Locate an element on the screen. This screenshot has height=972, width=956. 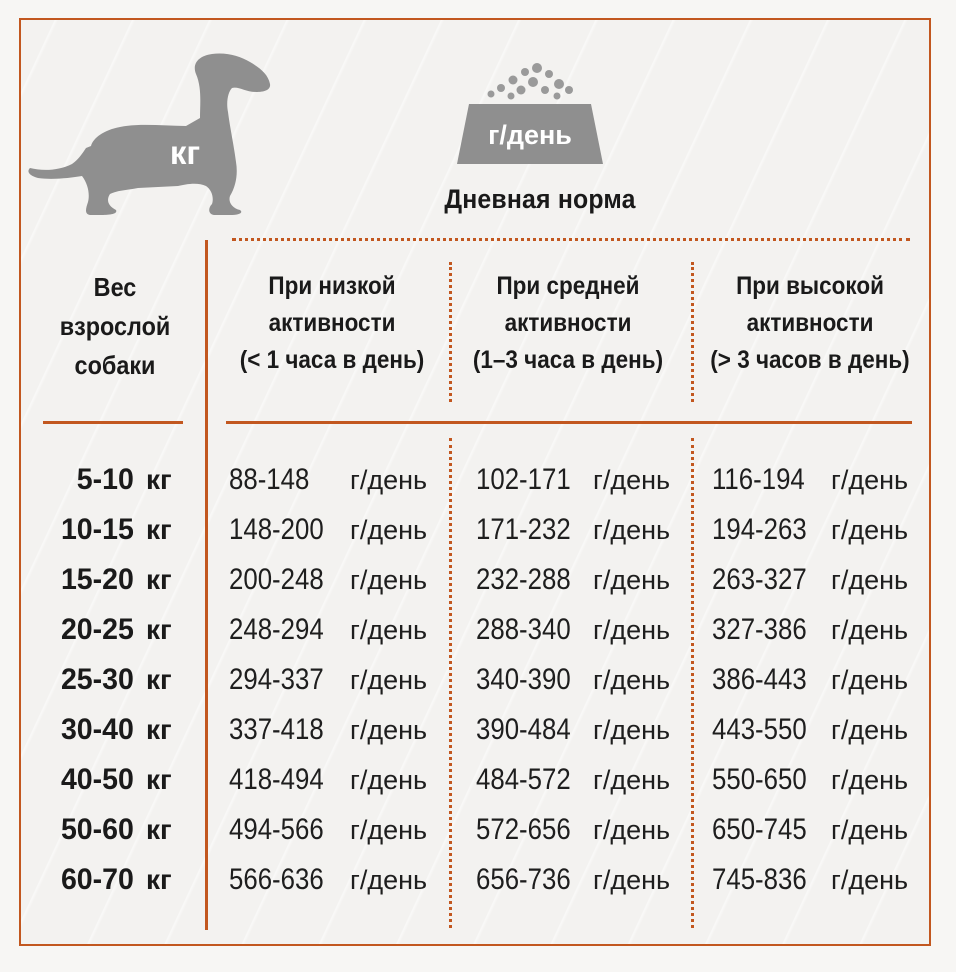
value-medium-activity: 340-390 is located at coordinates (523, 679).